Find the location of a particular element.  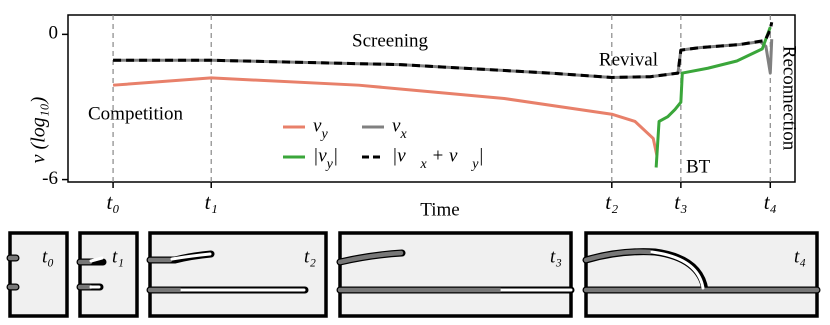

annotation: Screening is located at coordinates (390, 40).